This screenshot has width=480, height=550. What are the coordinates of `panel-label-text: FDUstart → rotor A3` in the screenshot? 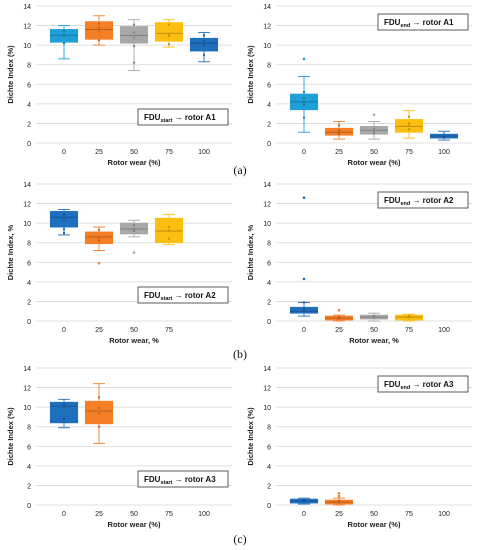 It's located at (180, 480).